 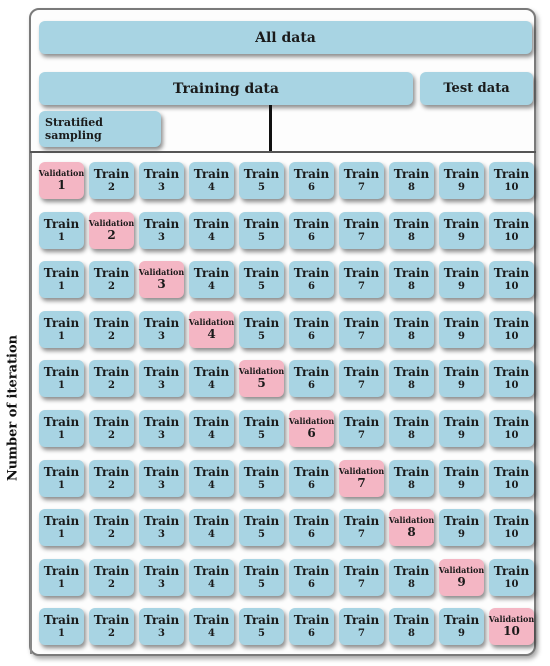 I want to click on connector-line, so click(x=270, y=129).